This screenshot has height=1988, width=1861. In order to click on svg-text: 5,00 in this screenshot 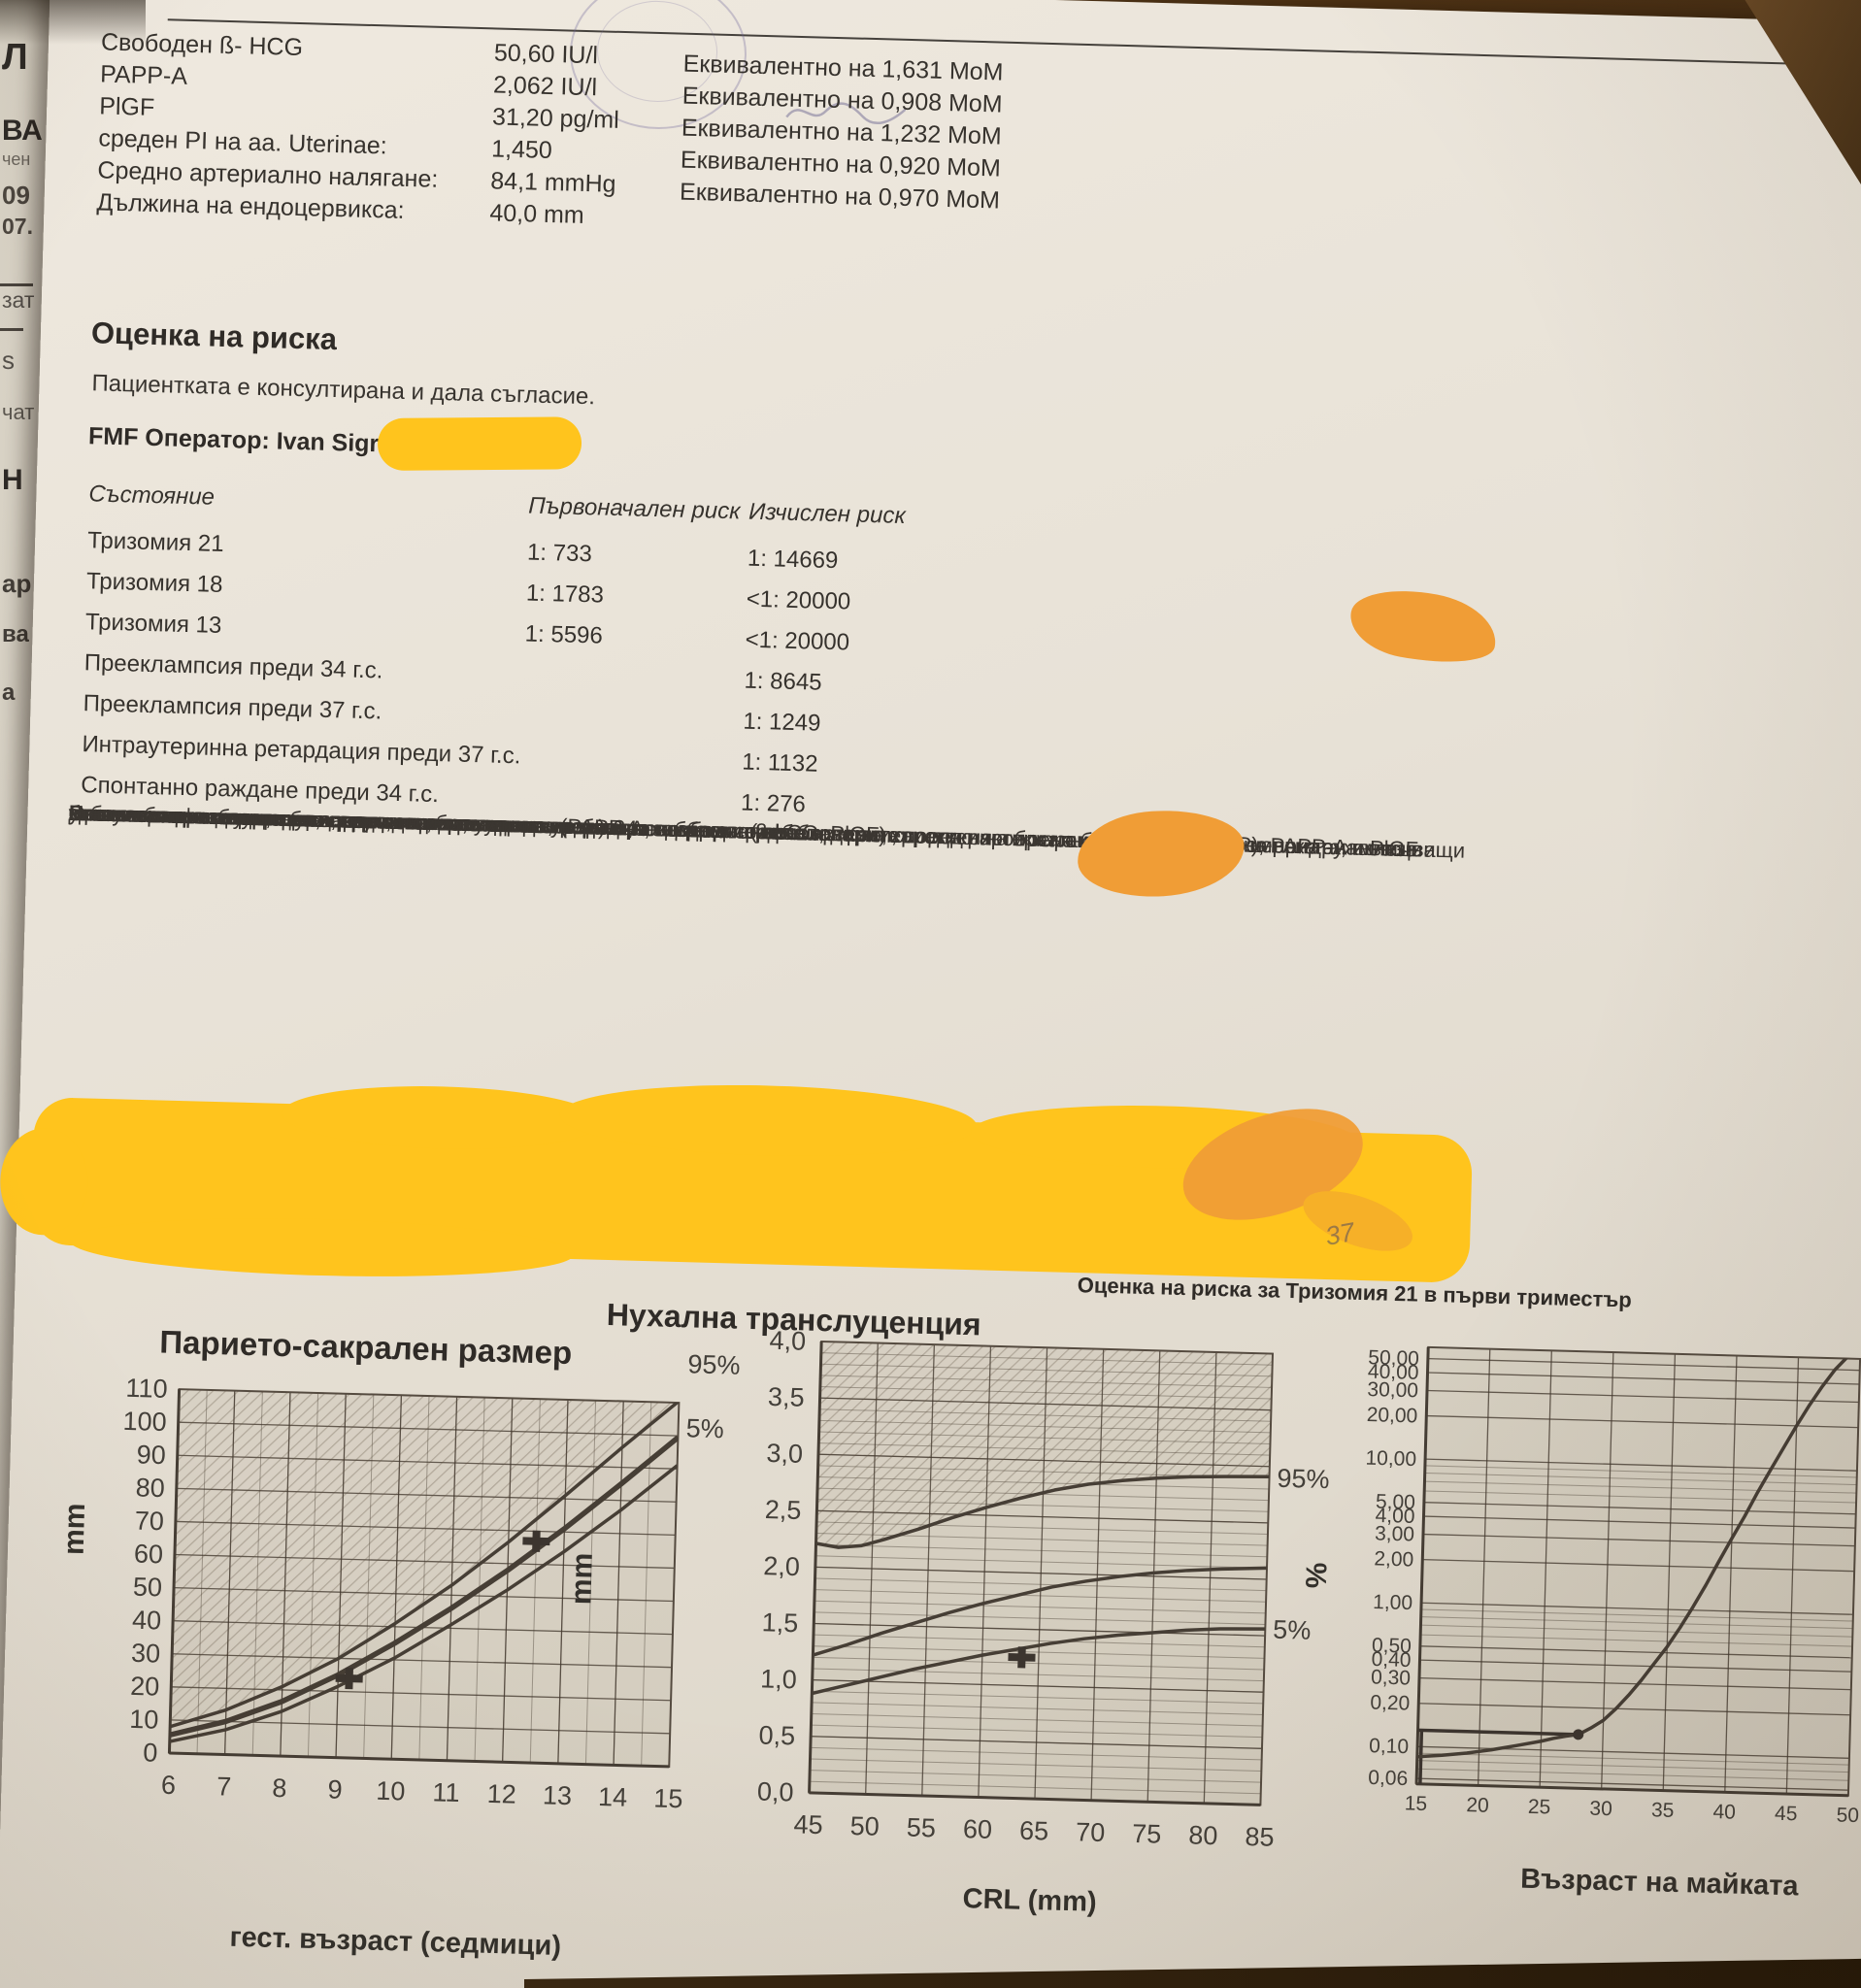, I will do `click(1395, 1503)`.